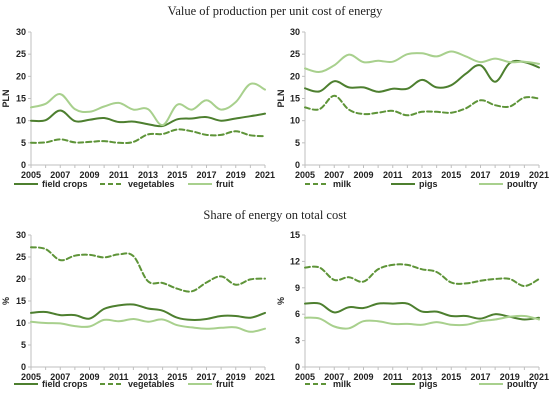  Describe the element at coordinates (297, 341) in the screenshot. I see `y-tick-label: 3` at that location.